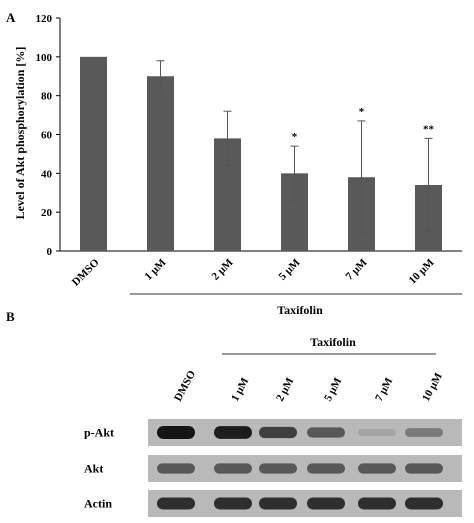 The width and height of the screenshot is (474, 523). What do you see at coordinates (422, 271) in the screenshot?
I see `x-tick-label-5: 10 μM` at bounding box center [422, 271].